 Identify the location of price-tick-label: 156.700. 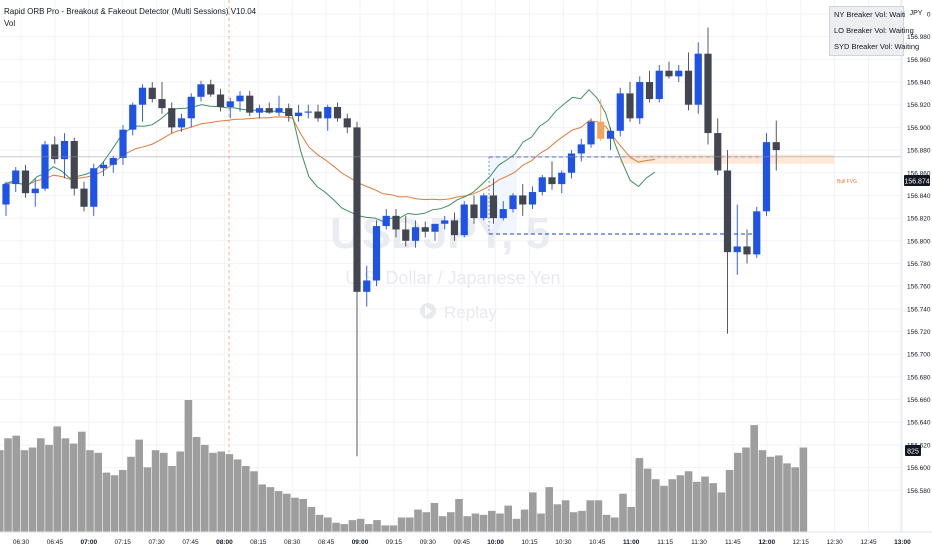
(919, 355).